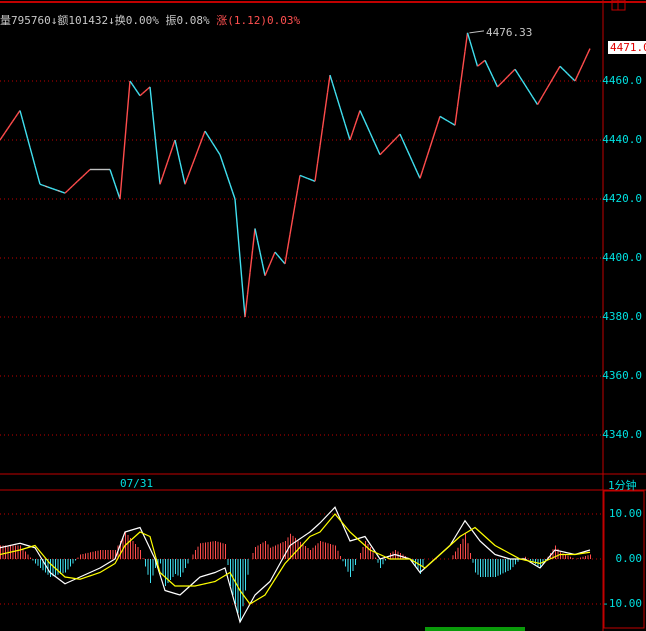 Image resolution: width=646 pixels, height=631 pixels. What do you see at coordinates (475, 629) in the screenshot?
I see `scroll-bar` at bounding box center [475, 629].